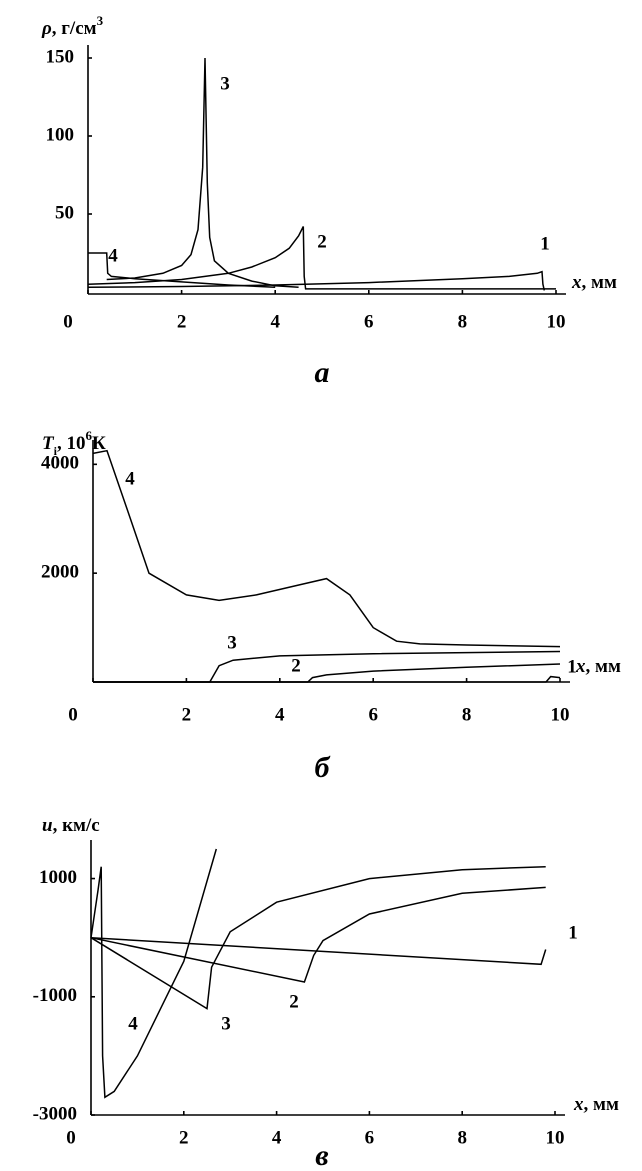  Describe the element at coordinates (60, 56) in the screenshot. I see `y-tick-label: 150` at that location.